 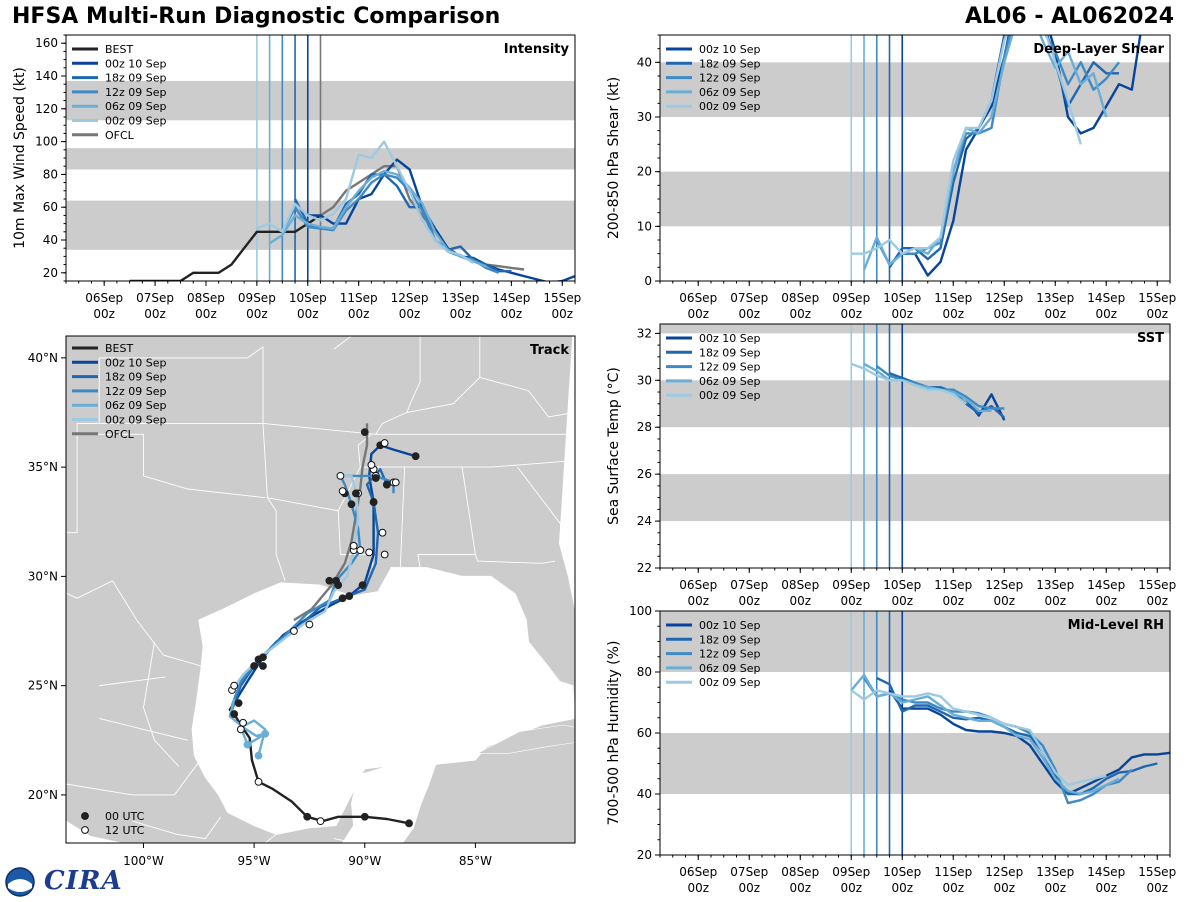 I want to click on x-tick-label: 06Sep, so click(x=698, y=585).